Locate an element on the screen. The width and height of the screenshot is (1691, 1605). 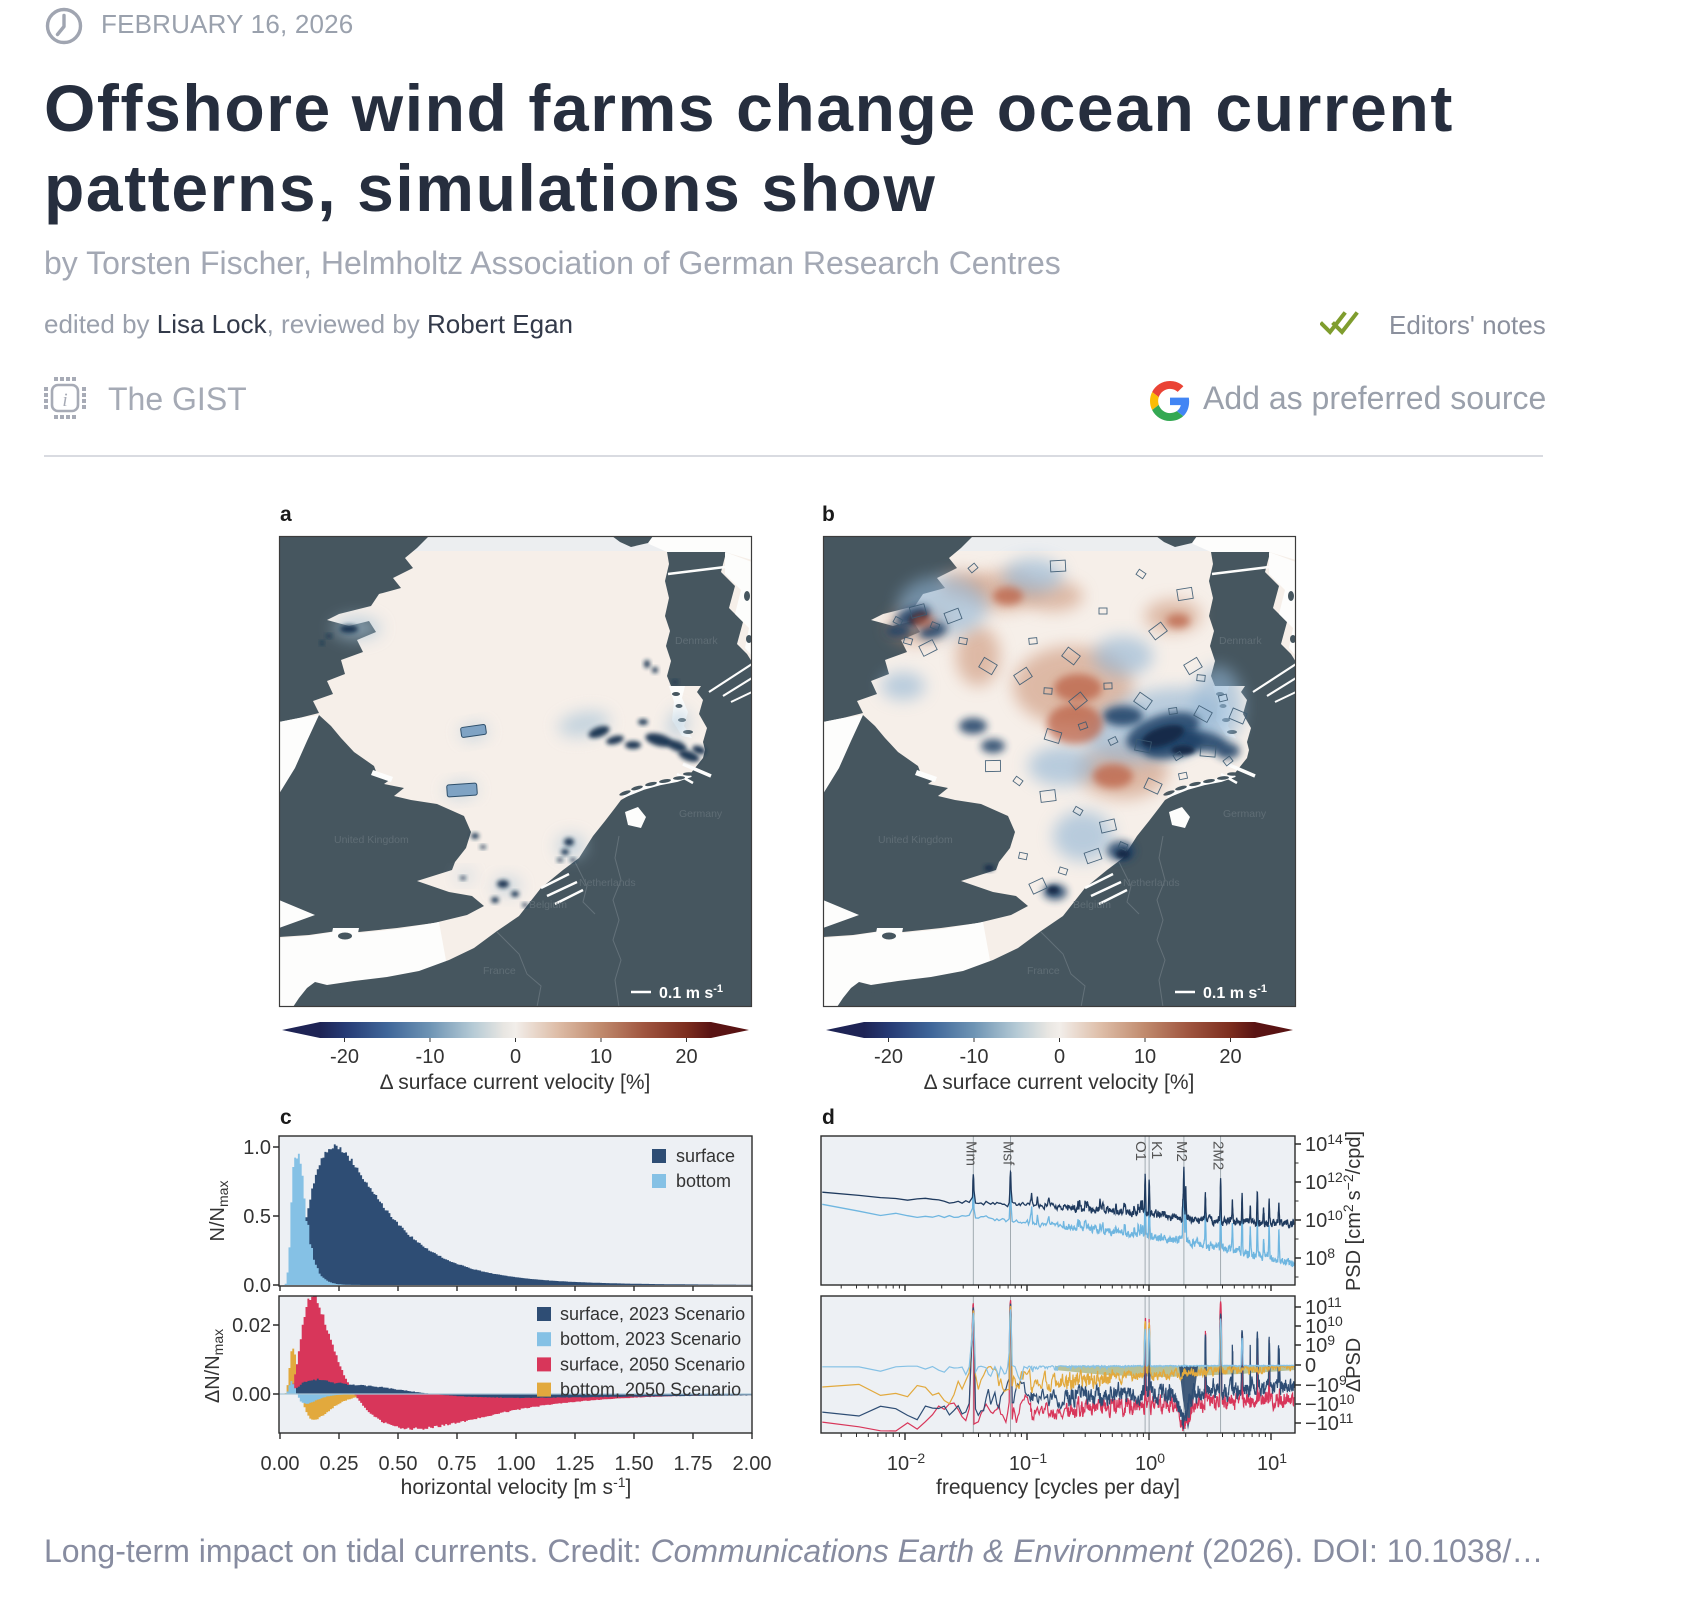
svg-text: 10⁻¹ is located at coordinates (1028, 1462).